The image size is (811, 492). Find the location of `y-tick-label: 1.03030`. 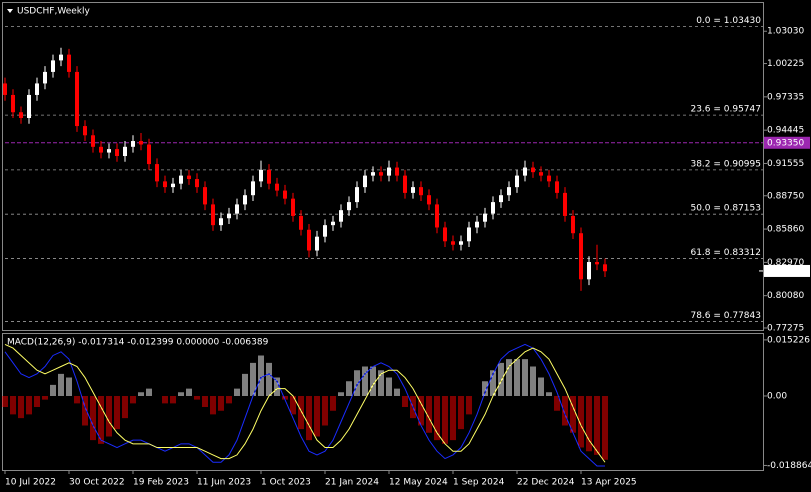

y-tick-label: 1.03030 is located at coordinates (785, 32).